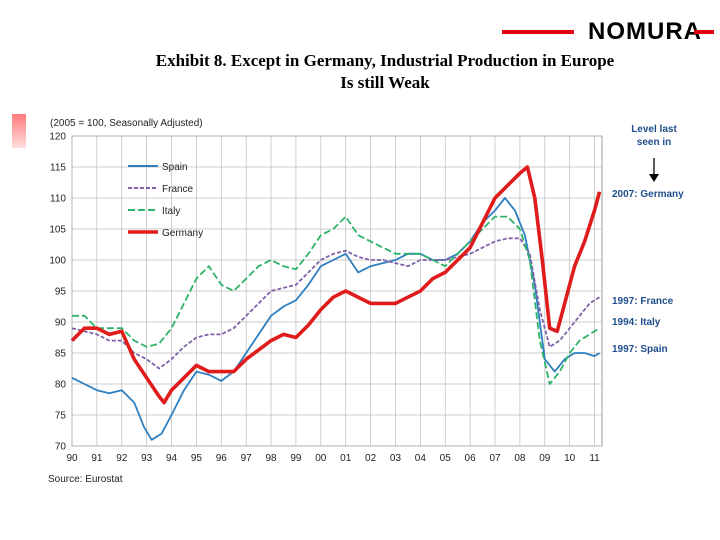 This screenshot has height=540, width=720. What do you see at coordinates (654, 129) in the screenshot?
I see `annotation-header: Level last` at bounding box center [654, 129].